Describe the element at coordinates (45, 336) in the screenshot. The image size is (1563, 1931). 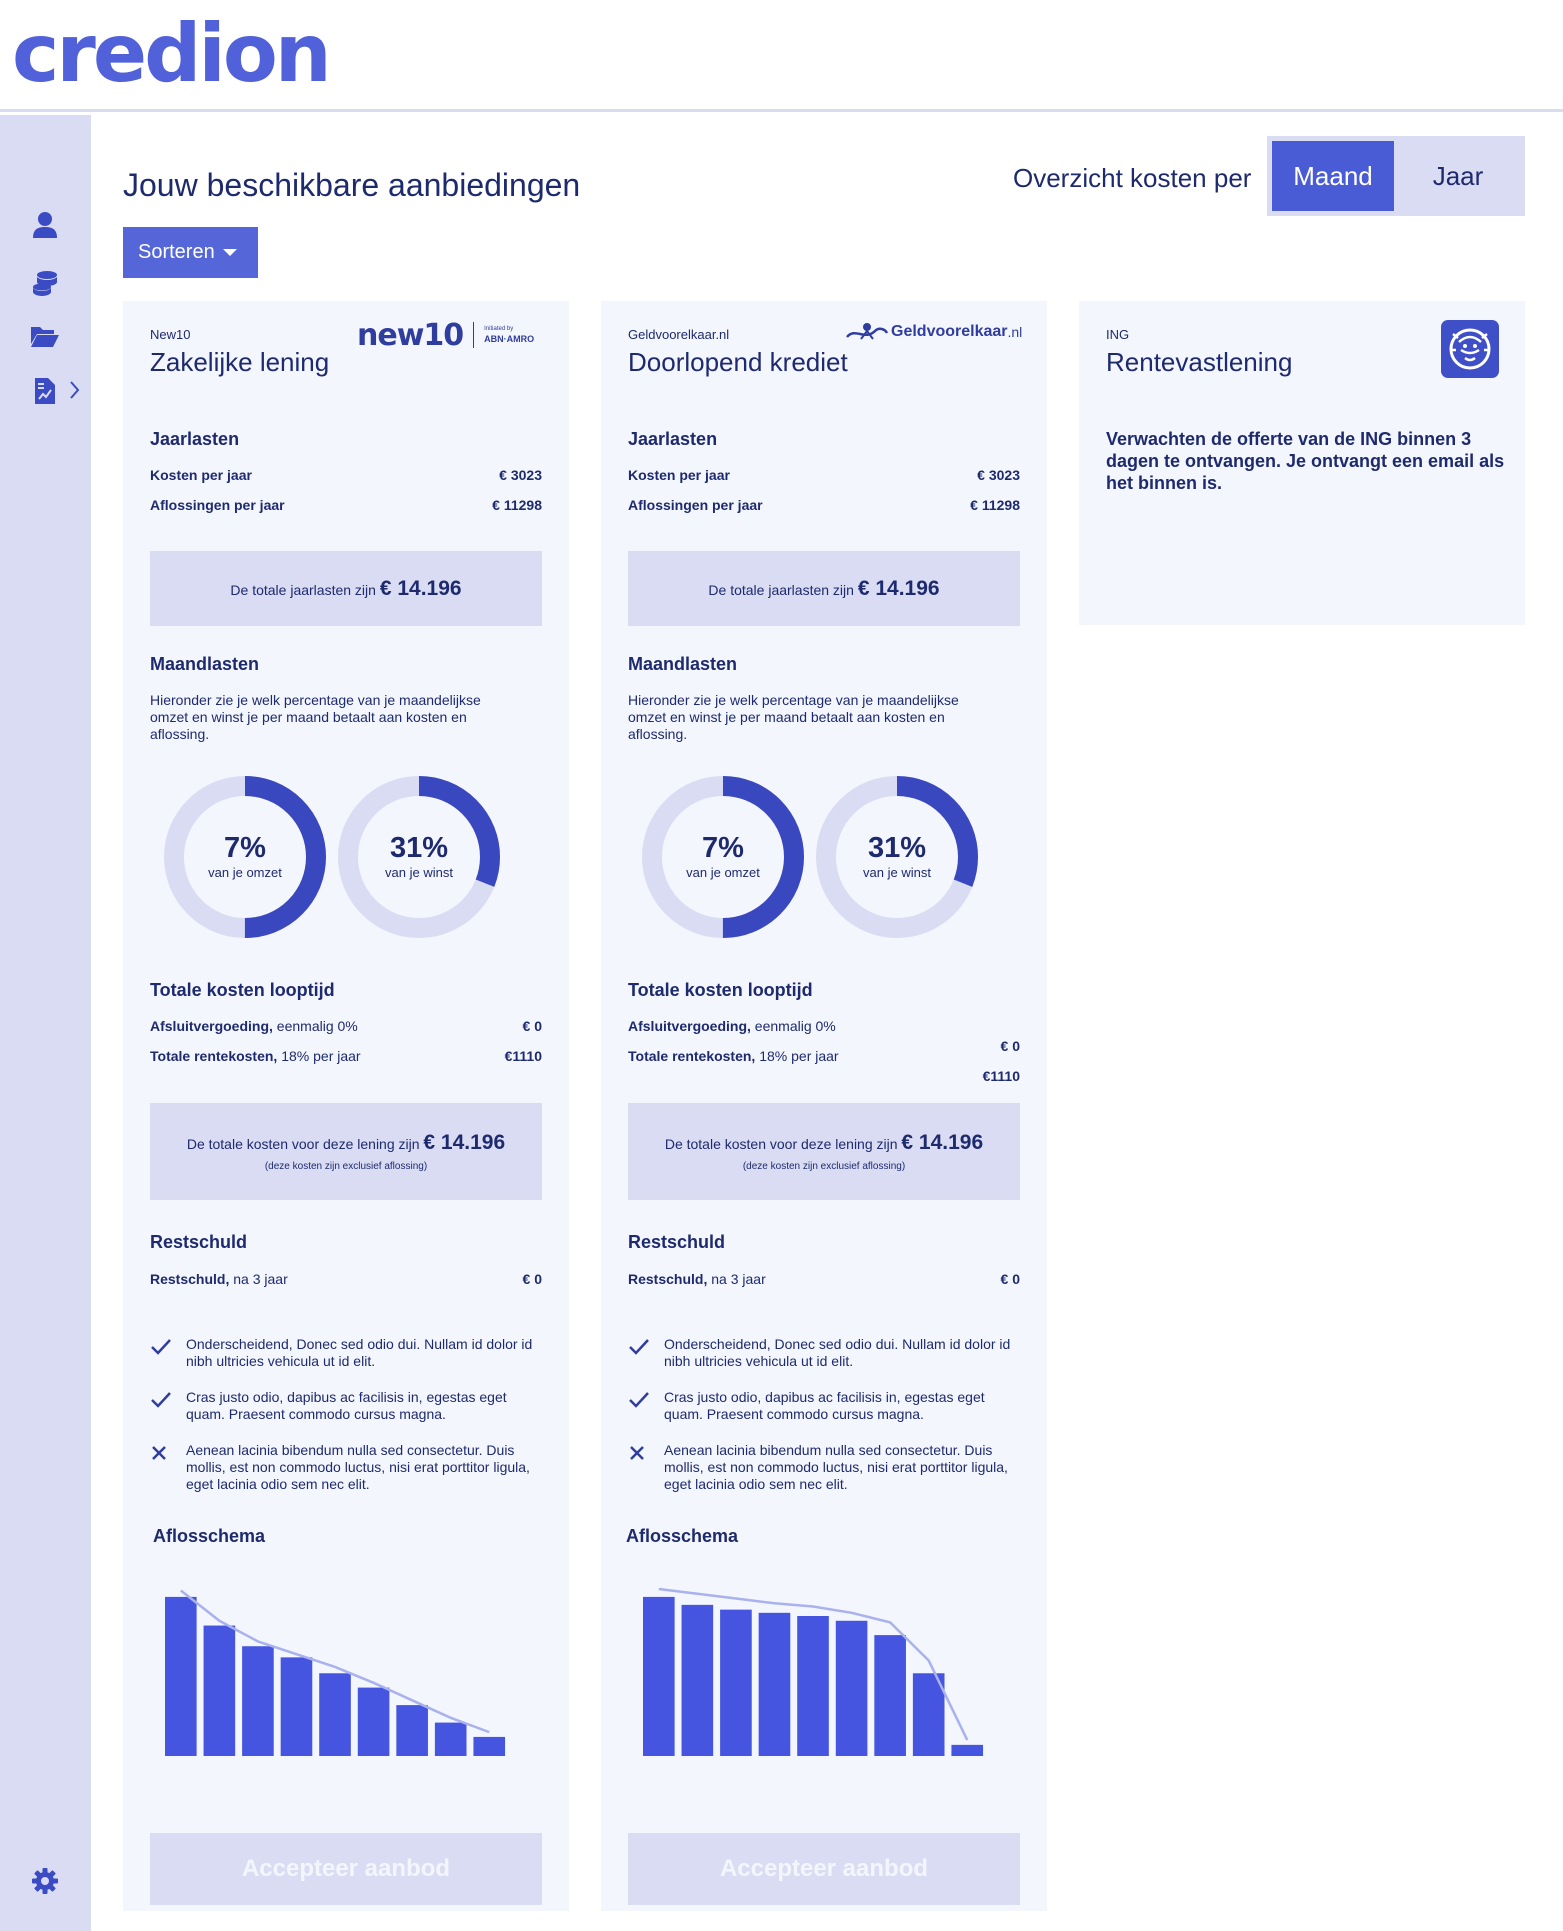
I see `folder-open-icon` at that location.